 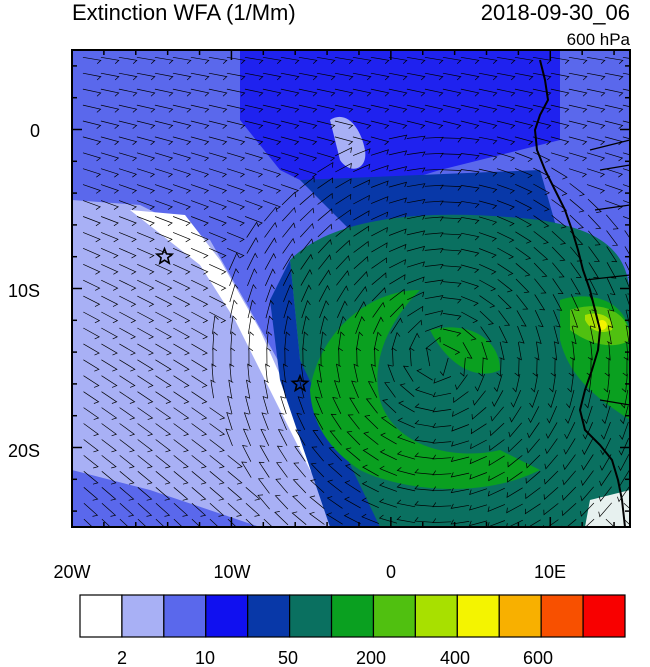 What do you see at coordinates (101, 616) in the screenshot?
I see `colorbar-swatch` at bounding box center [101, 616].